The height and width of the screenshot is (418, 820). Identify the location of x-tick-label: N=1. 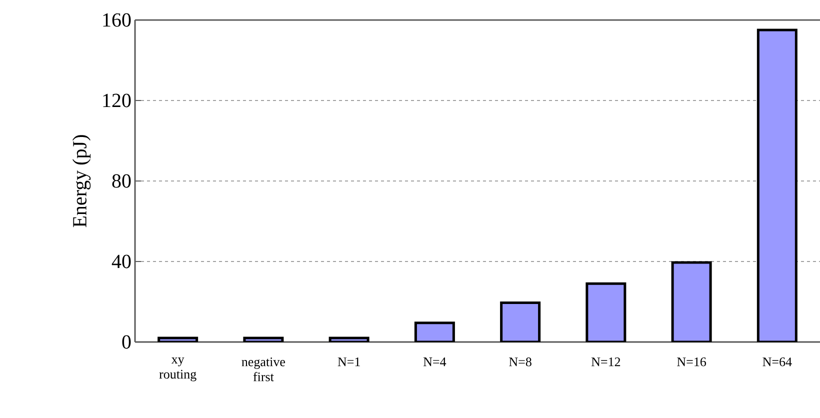
(349, 362).